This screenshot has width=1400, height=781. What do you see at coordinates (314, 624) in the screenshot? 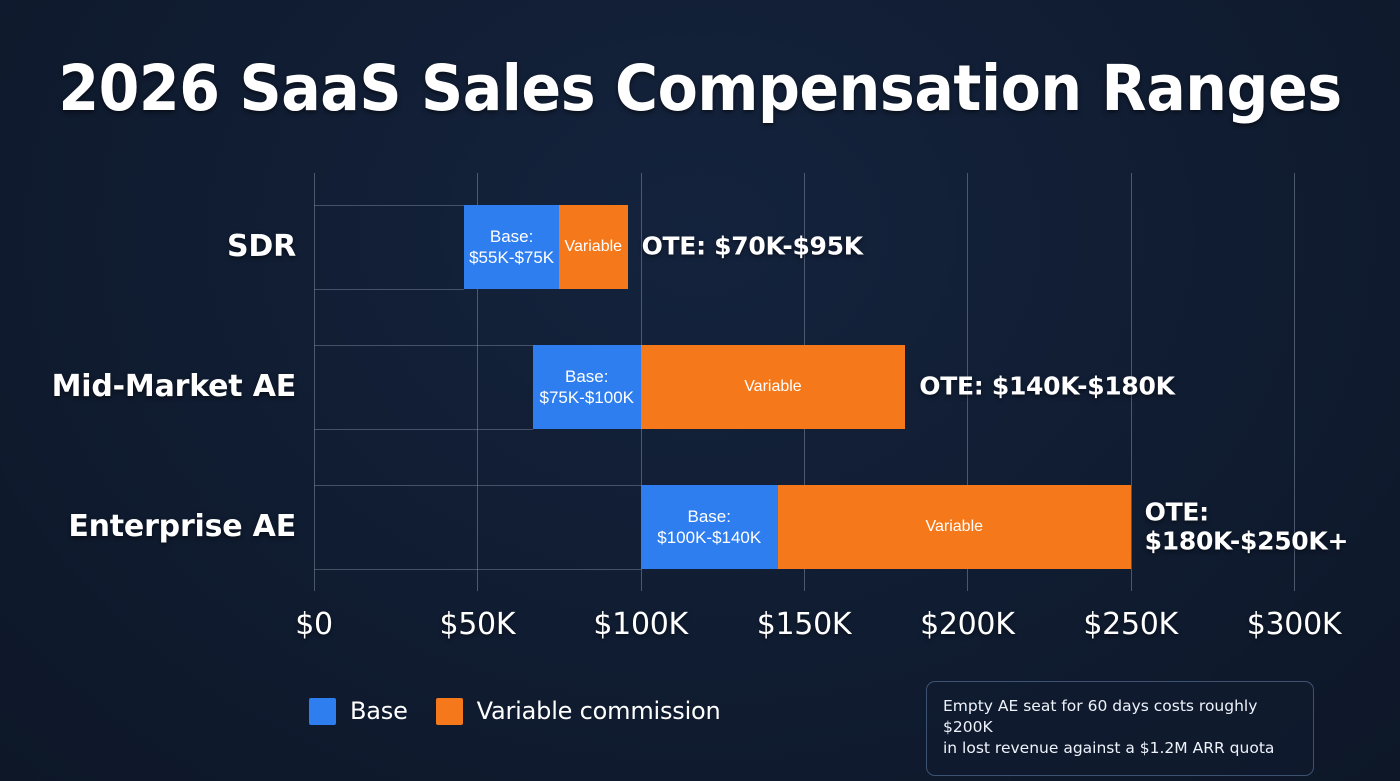
I see `x-tick-label: $0` at bounding box center [314, 624].